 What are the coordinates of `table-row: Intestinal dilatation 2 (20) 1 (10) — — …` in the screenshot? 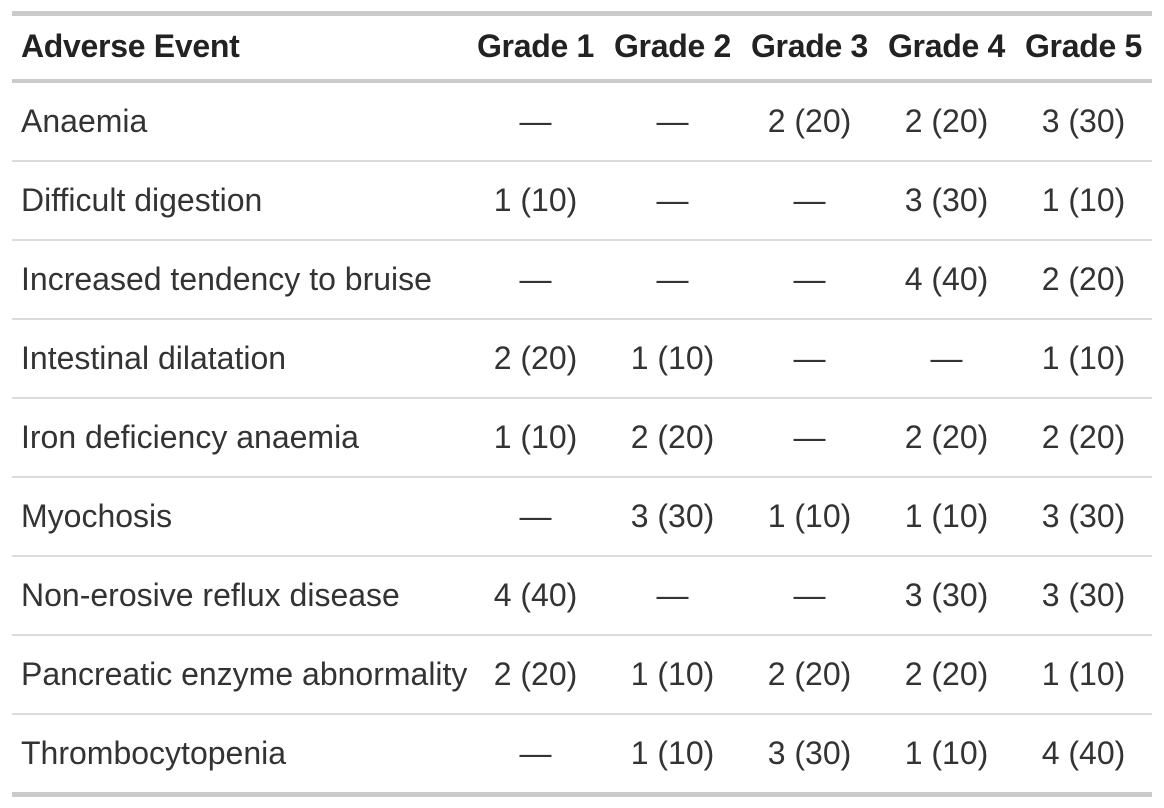 It's located at (582, 359).